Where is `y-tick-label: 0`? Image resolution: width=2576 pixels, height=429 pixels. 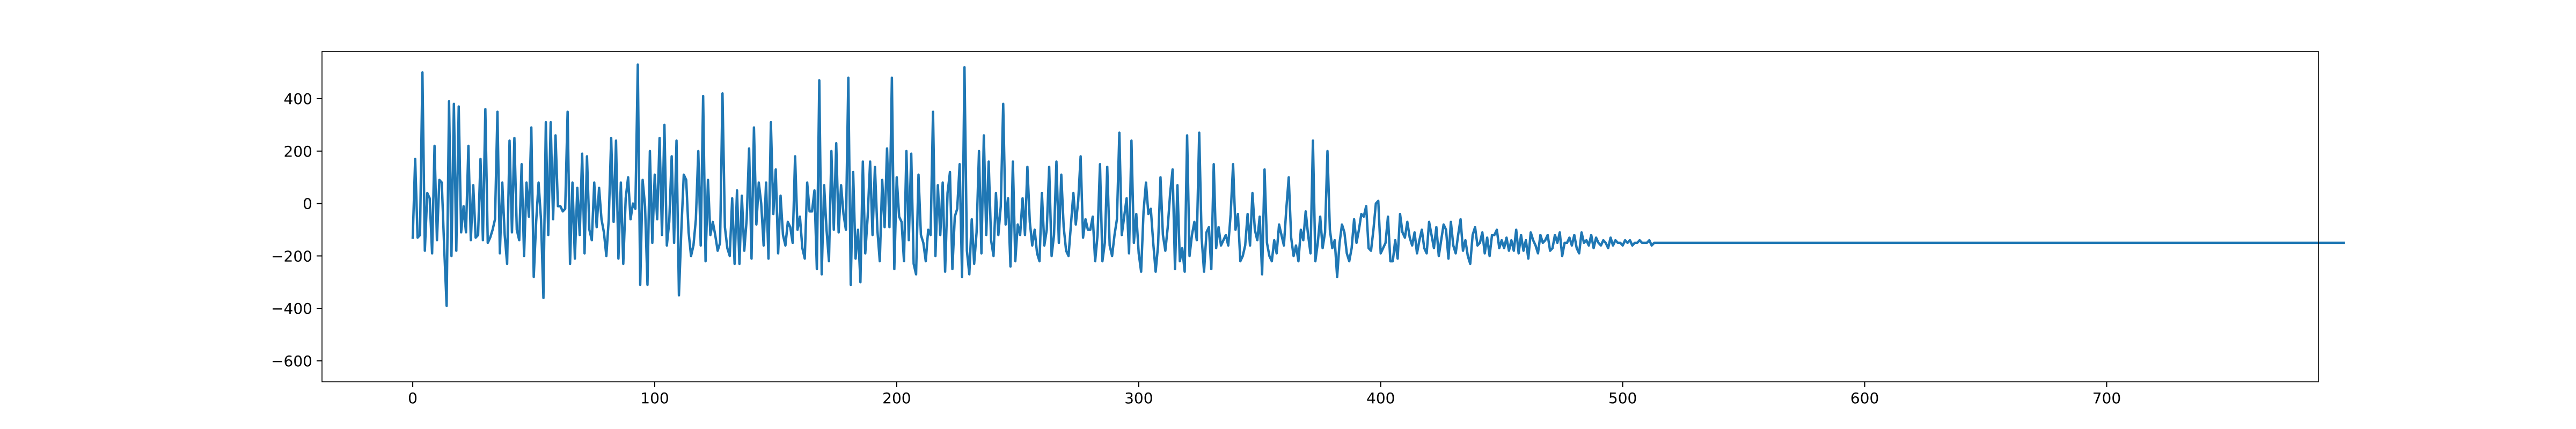 y-tick-label: 0 is located at coordinates (307, 204).